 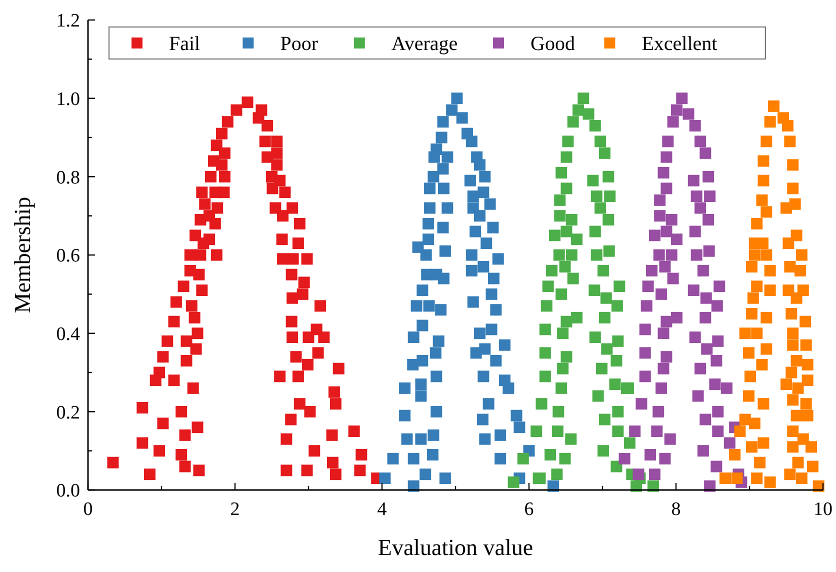 I want to click on x-tick-label: 10, so click(x=823, y=509).